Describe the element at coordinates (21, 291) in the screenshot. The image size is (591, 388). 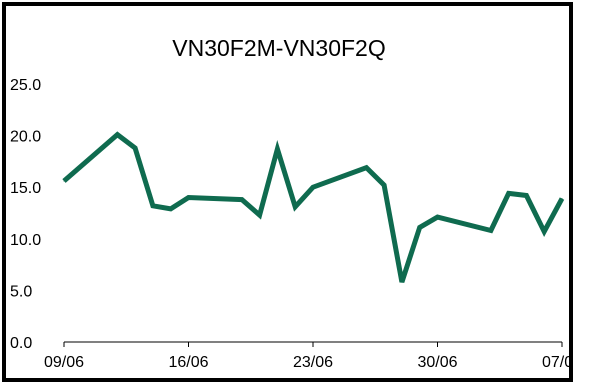
I see `y-tick-label: 5.0` at that location.